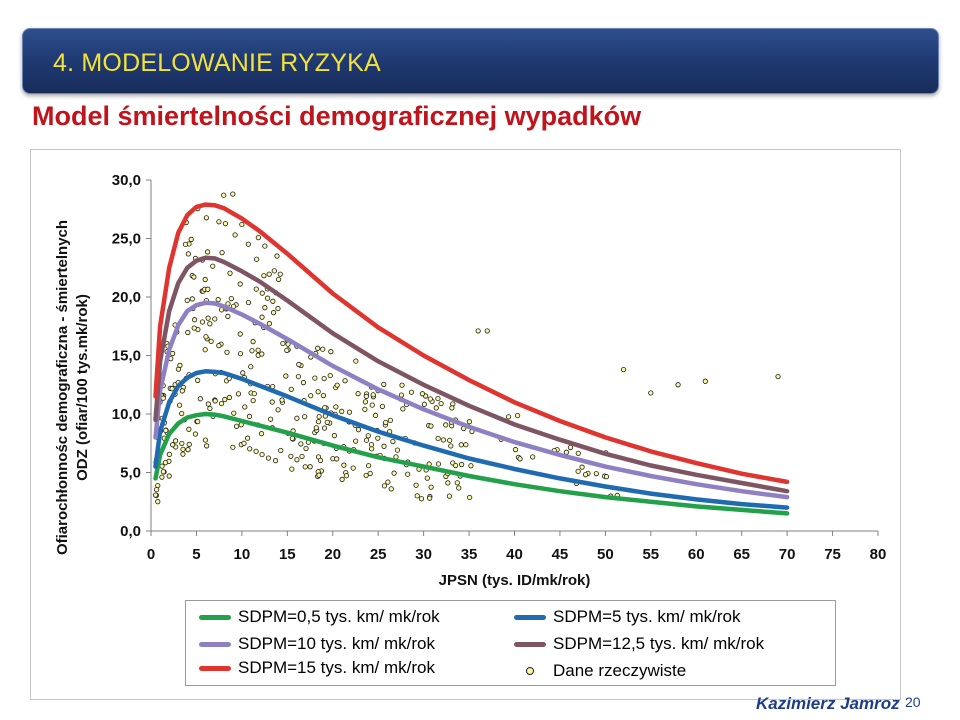  Describe the element at coordinates (339, 616) in the screenshot. I see `legend-label: SDPM=0,5 tys. km/ mk/rok` at that location.